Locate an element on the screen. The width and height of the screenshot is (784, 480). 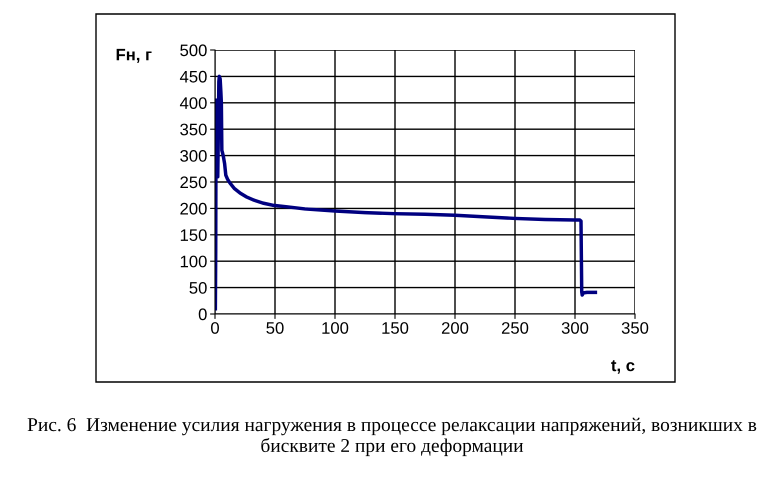
x-tick-label: 100 is located at coordinates (335, 328).